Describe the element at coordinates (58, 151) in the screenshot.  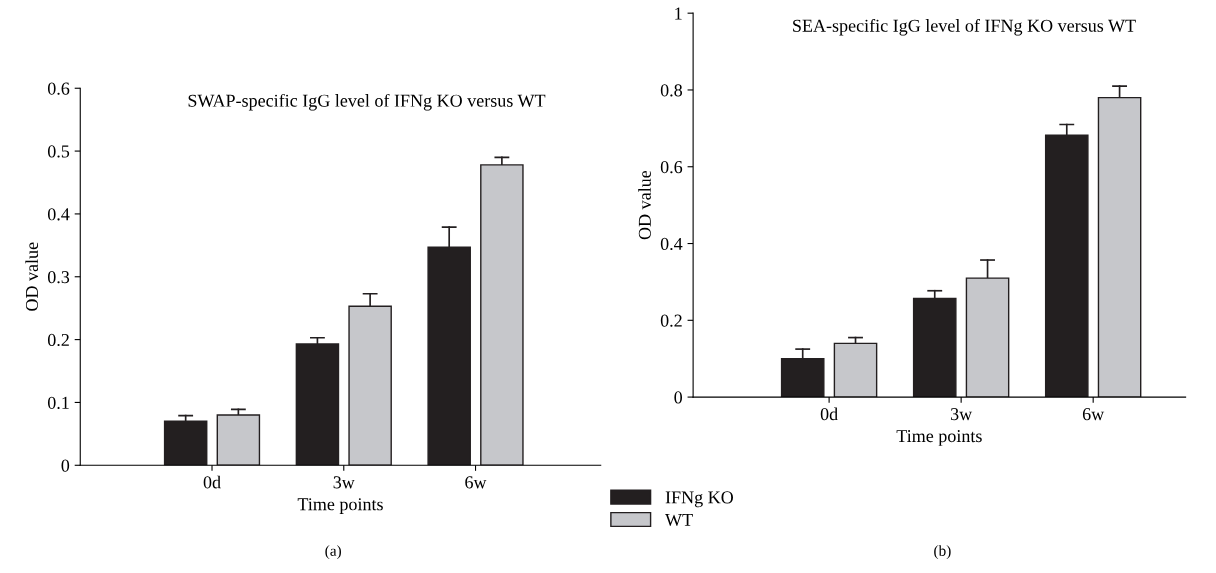
I see `y-tick-label: 0.5` at that location.